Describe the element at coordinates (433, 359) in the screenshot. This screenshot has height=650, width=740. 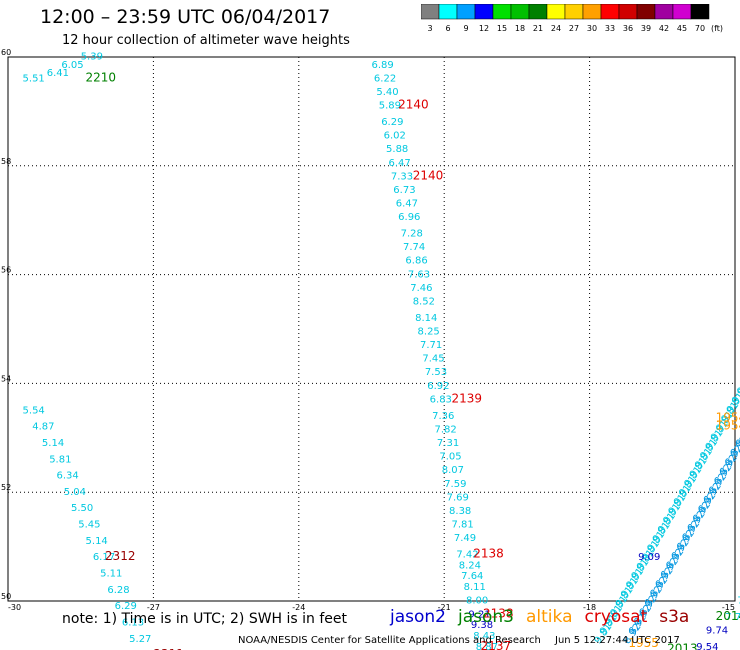
I see `wave-value: 7.45` at that location.